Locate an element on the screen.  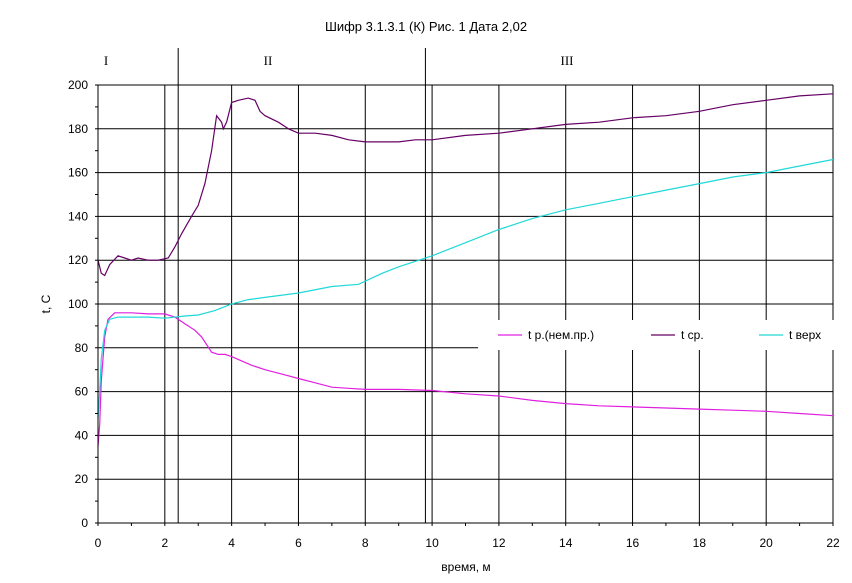
x-tick-label: 16 is located at coordinates (633, 543).